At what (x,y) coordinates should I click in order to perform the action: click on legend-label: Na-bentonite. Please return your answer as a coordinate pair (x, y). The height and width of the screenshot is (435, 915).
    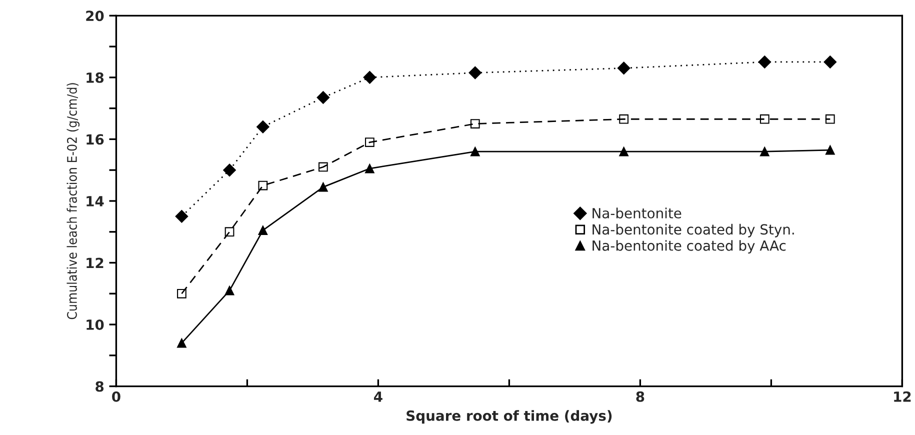
    Looking at the image, I should click on (637, 213).